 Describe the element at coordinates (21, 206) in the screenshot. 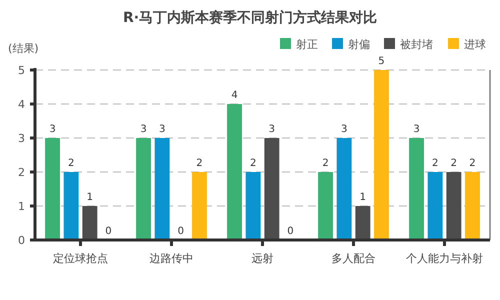

I see `y-tick-label: 1` at that location.